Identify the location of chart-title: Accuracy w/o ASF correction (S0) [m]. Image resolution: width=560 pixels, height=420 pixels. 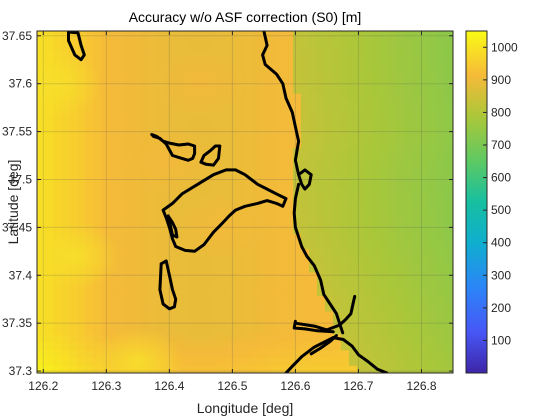
(245, 17).